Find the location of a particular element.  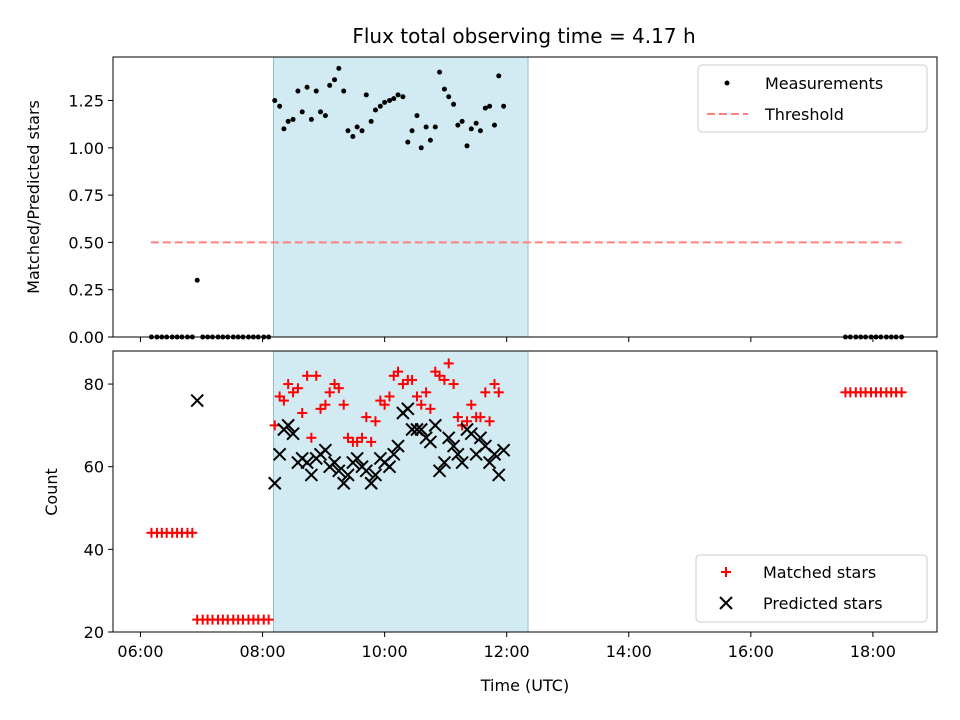

top-panel-y-label: Matched/Predicted stars is located at coordinates (33, 197).